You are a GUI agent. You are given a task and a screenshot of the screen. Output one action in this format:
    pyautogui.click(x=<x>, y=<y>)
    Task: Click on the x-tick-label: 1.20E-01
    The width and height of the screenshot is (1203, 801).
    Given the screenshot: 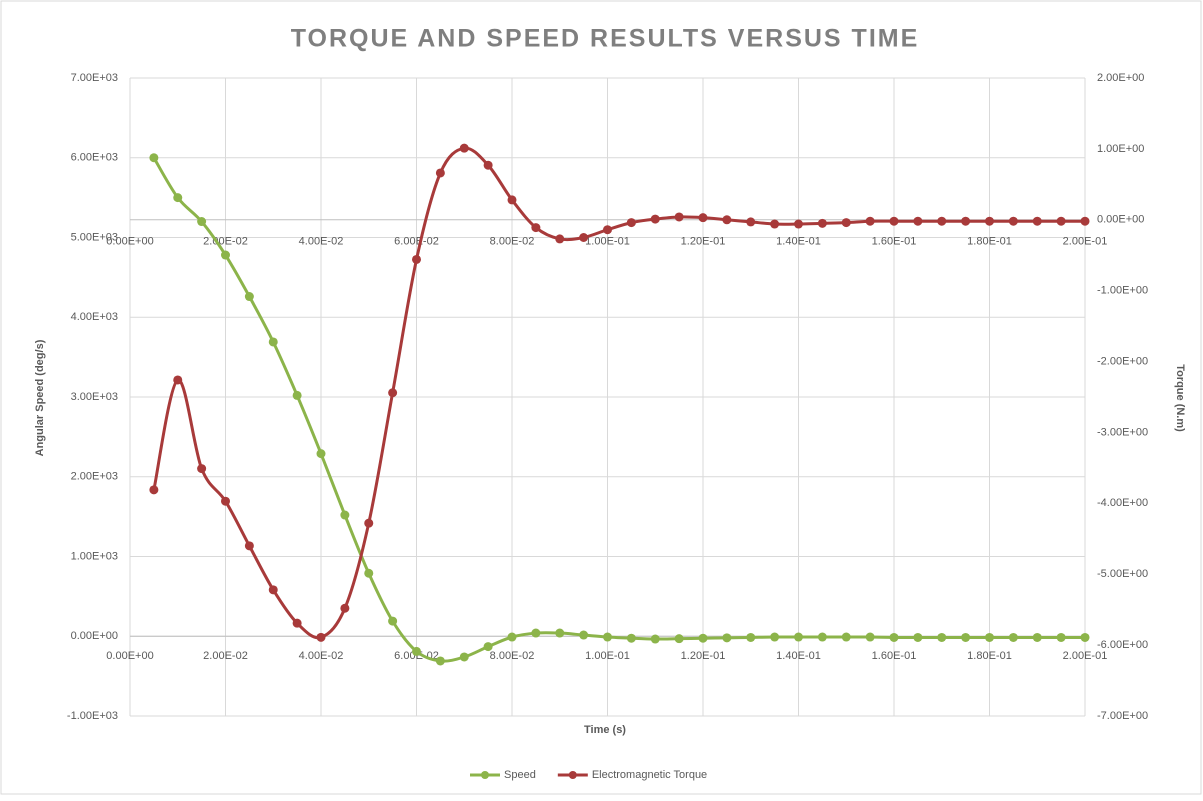 What is the action you would take?
    pyautogui.click(x=703, y=242)
    